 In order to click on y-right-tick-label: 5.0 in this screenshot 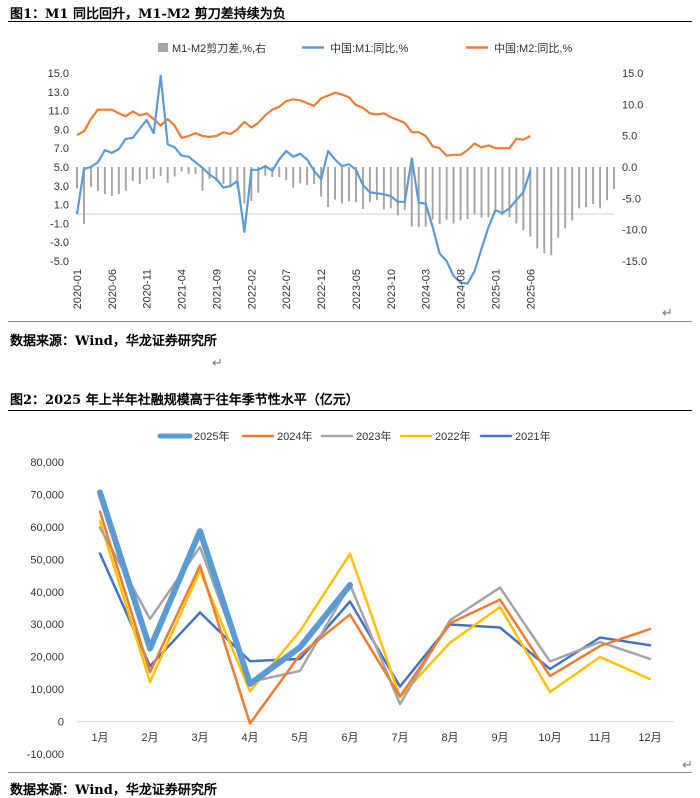, I will do `click(629, 137)`.